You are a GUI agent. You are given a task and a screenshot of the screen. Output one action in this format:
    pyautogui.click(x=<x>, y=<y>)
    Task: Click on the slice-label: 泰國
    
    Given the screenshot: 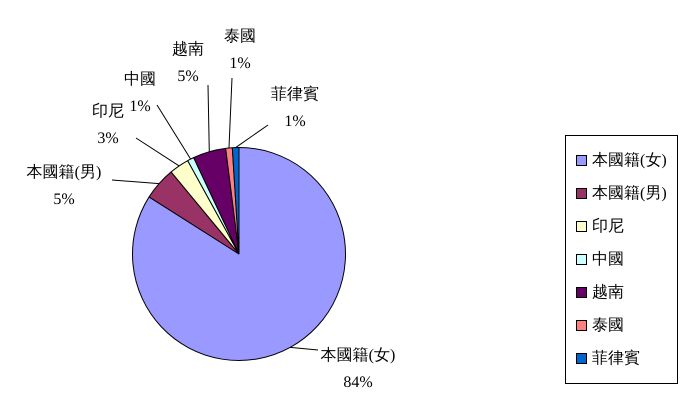 What is the action you would take?
    pyautogui.click(x=240, y=37)
    